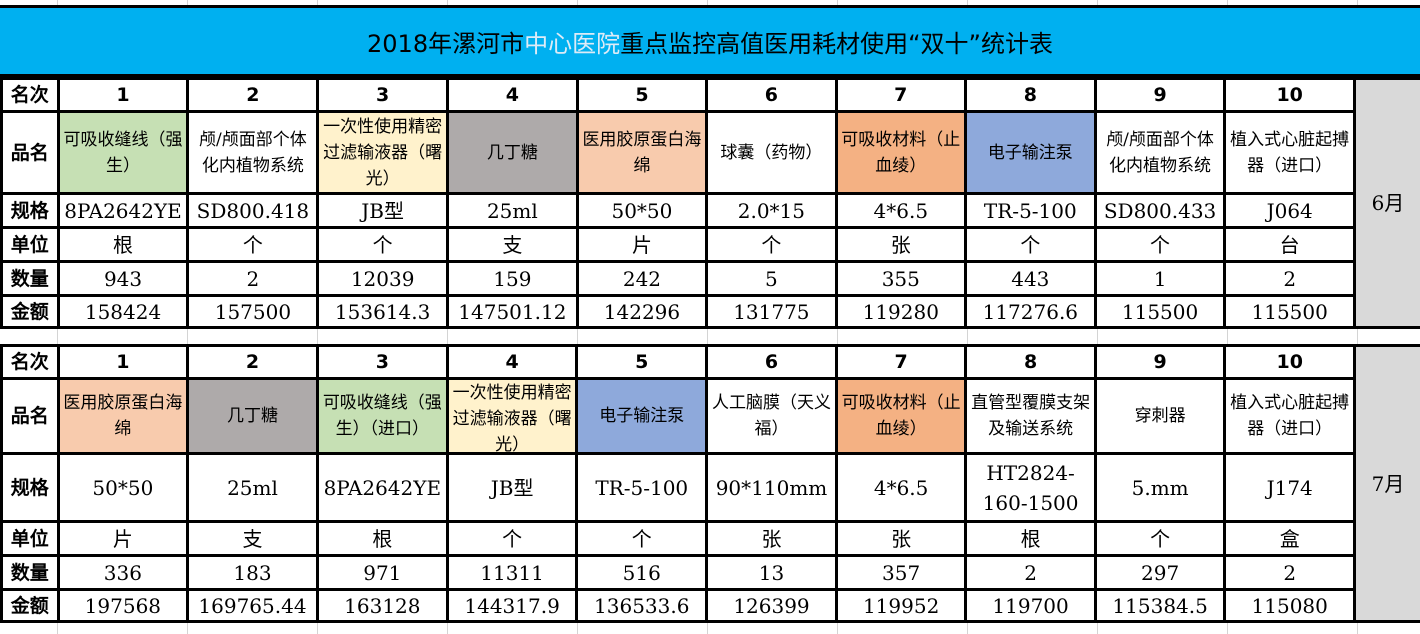 The height and width of the screenshot is (634, 1420). Describe the element at coordinates (123, 278) in the screenshot. I see `cell-qty: 943` at that location.